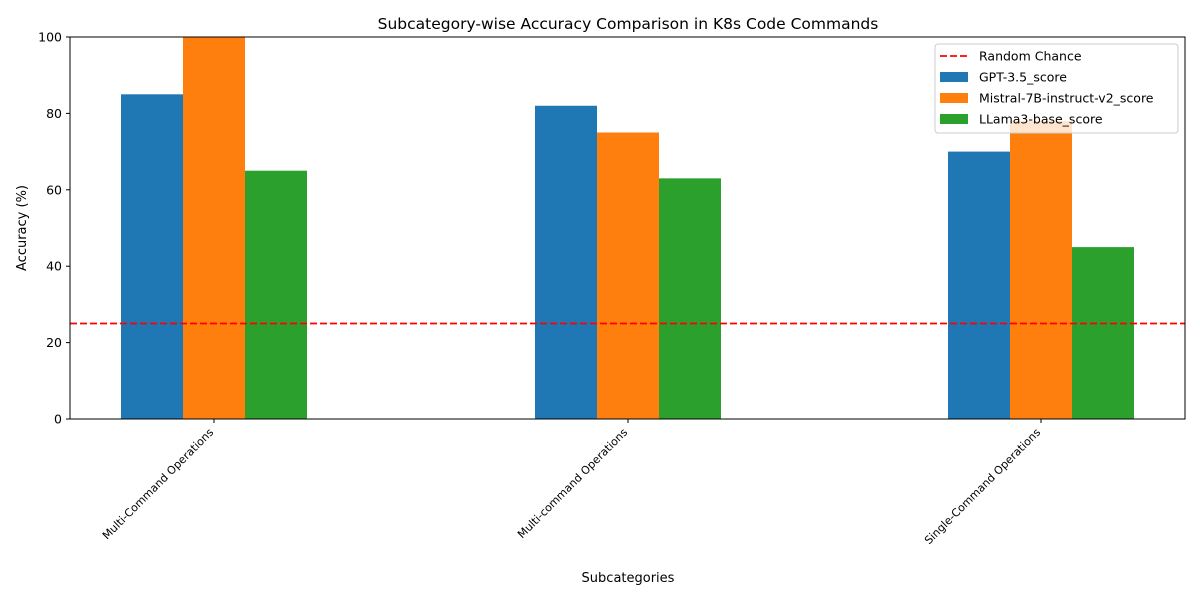  What do you see at coordinates (954, 98) in the screenshot?
I see `legend-swatch-mistral-7b-instruct-v2-score` at bounding box center [954, 98].